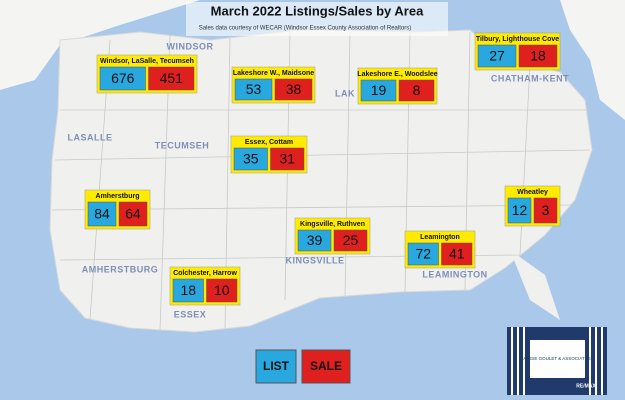 This screenshot has height=400, width=625. I want to click on map-label: LEAMINGTON, so click(454, 274).